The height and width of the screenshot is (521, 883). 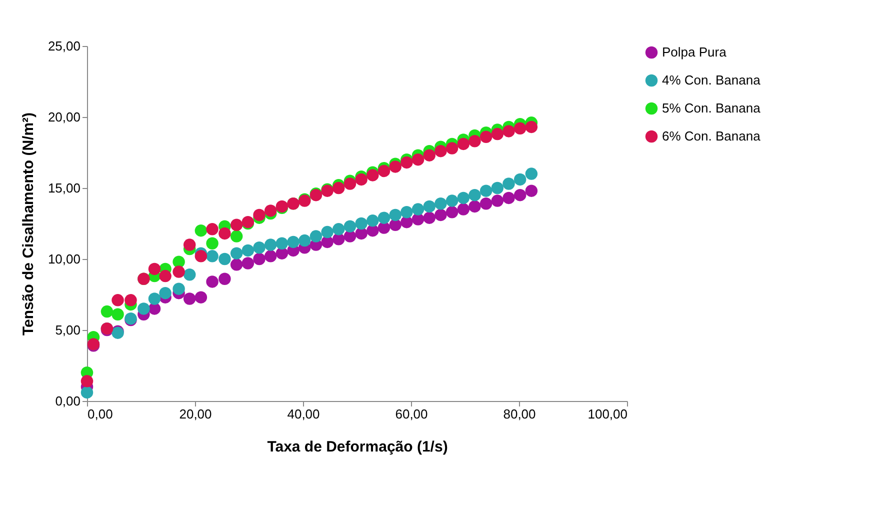 What do you see at coordinates (64, 46) in the screenshot?
I see `y-tick-label: 25,00` at bounding box center [64, 46].